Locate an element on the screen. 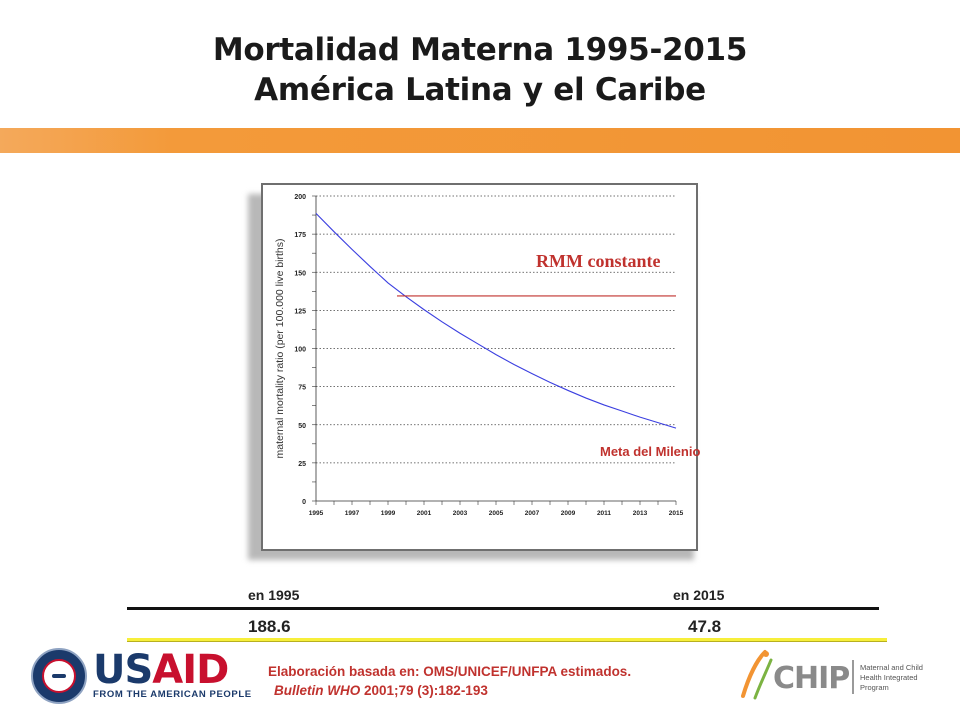  journal-name: Bulletin WHO is located at coordinates (317, 690).